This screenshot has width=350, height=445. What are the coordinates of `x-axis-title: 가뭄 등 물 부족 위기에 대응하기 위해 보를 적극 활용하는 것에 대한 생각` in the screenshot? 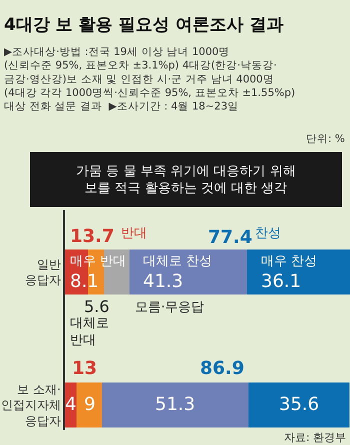 It's located at (186, 180).